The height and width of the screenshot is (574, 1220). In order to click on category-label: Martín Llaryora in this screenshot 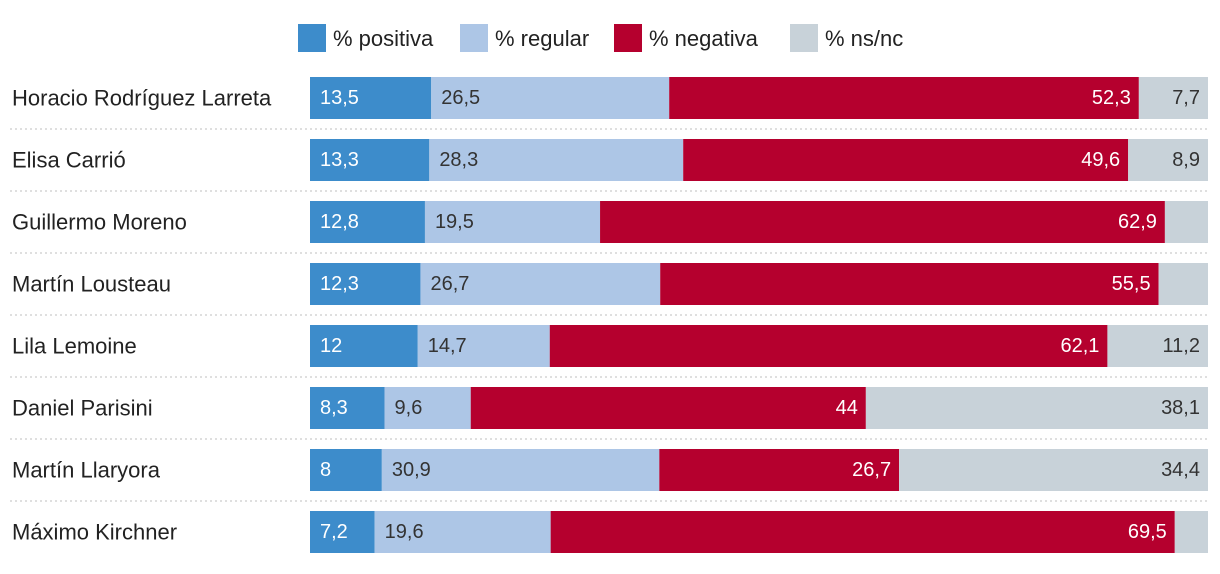, I will do `click(86, 470)`.